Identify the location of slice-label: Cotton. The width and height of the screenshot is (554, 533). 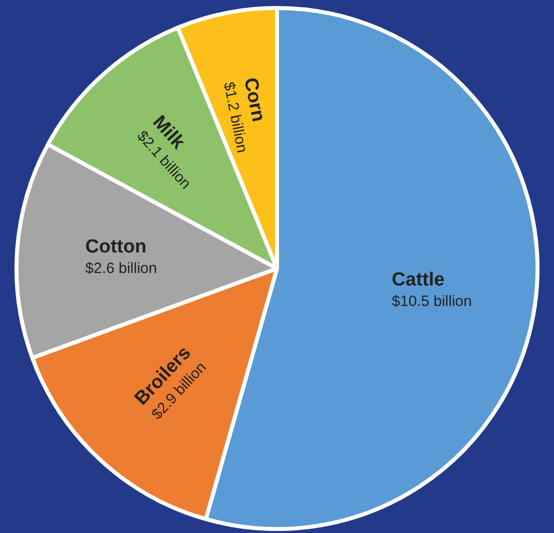
(115, 247).